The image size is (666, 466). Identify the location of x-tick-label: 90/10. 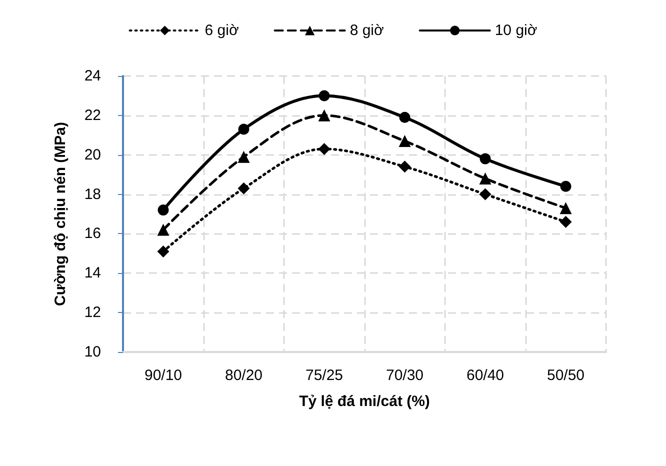
(163, 375).